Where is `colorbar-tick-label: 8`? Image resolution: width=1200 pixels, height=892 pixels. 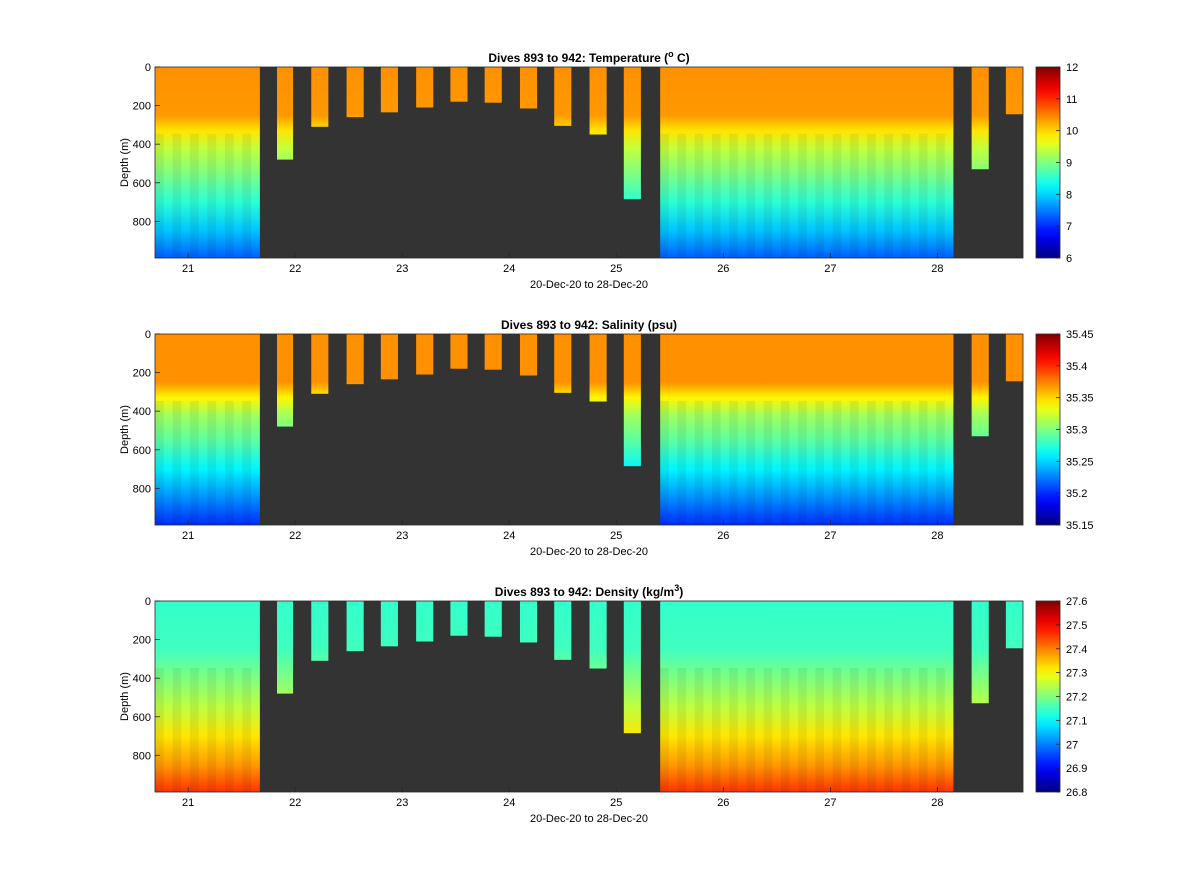 colorbar-tick-label: 8 is located at coordinates (1069, 195).